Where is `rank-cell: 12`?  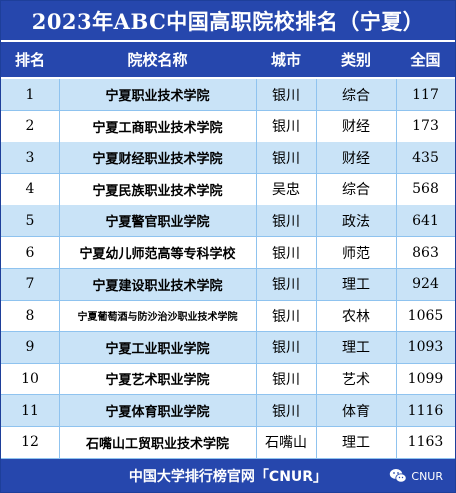
rank-cell: 12 is located at coordinates (30, 442).